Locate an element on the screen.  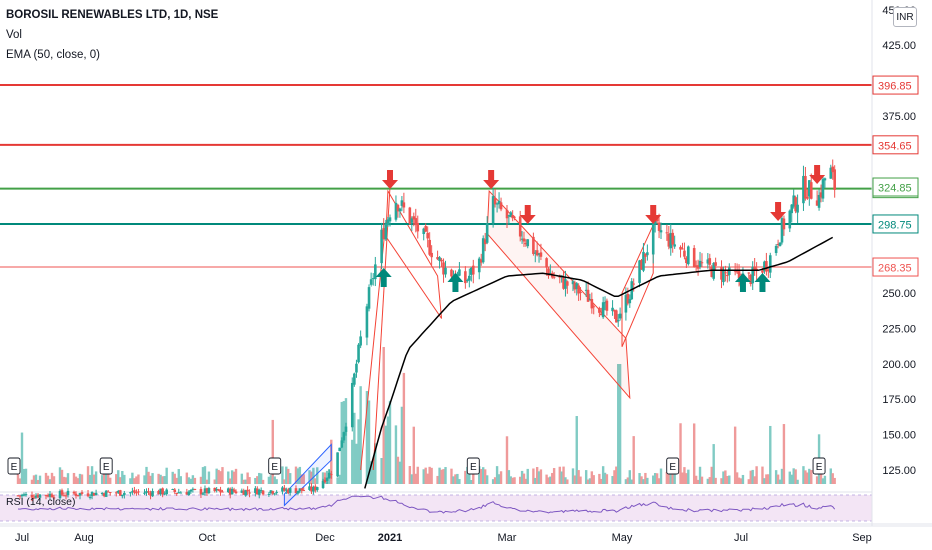
time-tick-label: Jul is located at coordinates (741, 538).